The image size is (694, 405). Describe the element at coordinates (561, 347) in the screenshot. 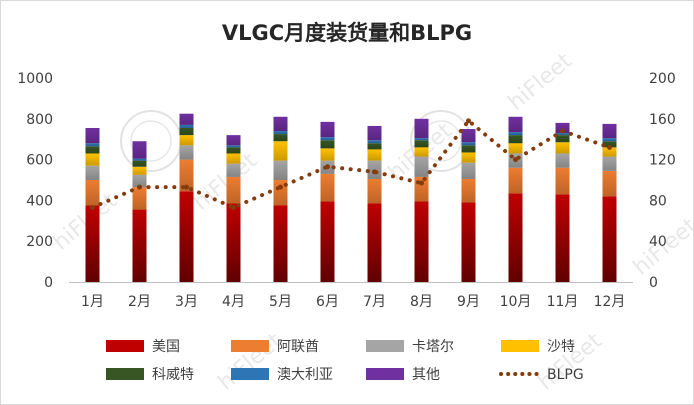

I see `legend-label: 沙特` at that location.